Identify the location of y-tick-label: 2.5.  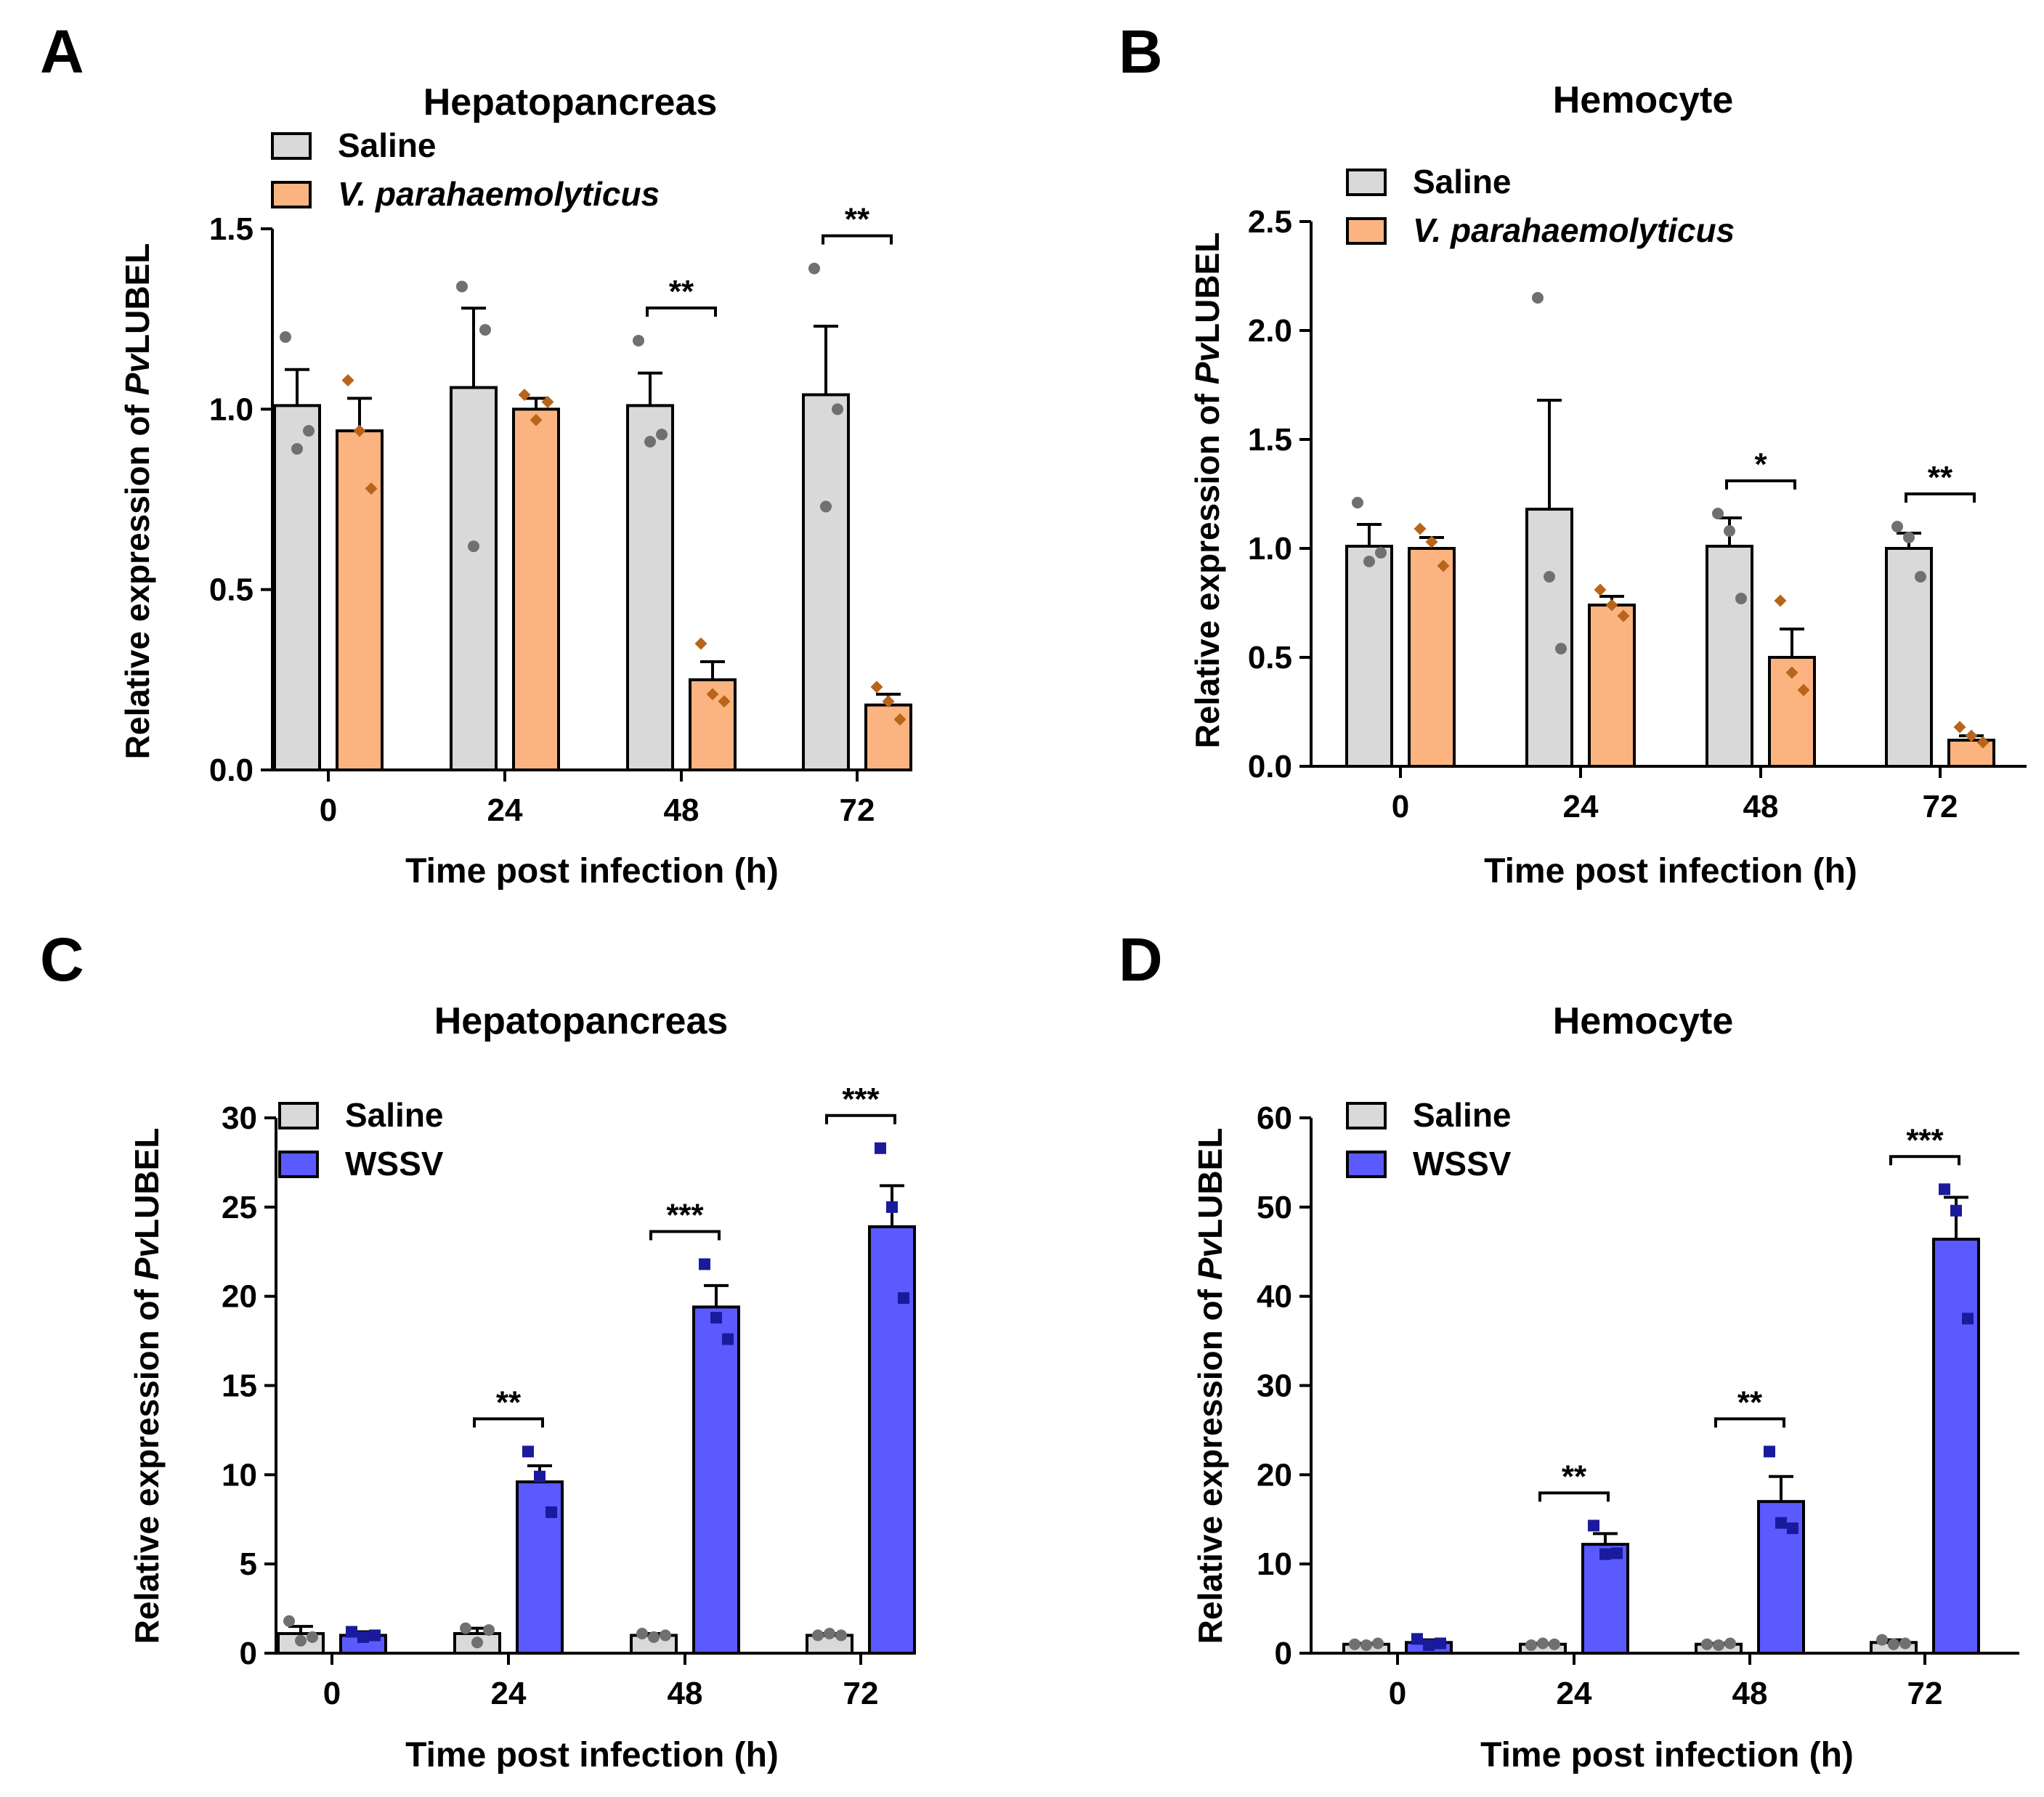
(1270, 222).